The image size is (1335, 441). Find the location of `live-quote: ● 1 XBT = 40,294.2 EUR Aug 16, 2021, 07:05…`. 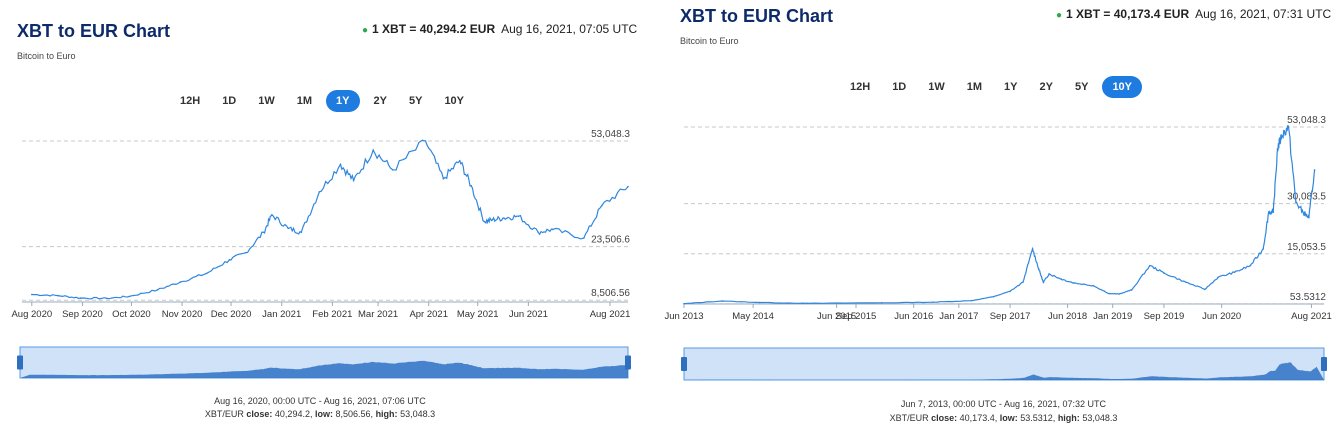

live-quote: ● 1 XBT = 40,294.2 EUR Aug 16, 2021, 07:05… is located at coordinates (499, 29).